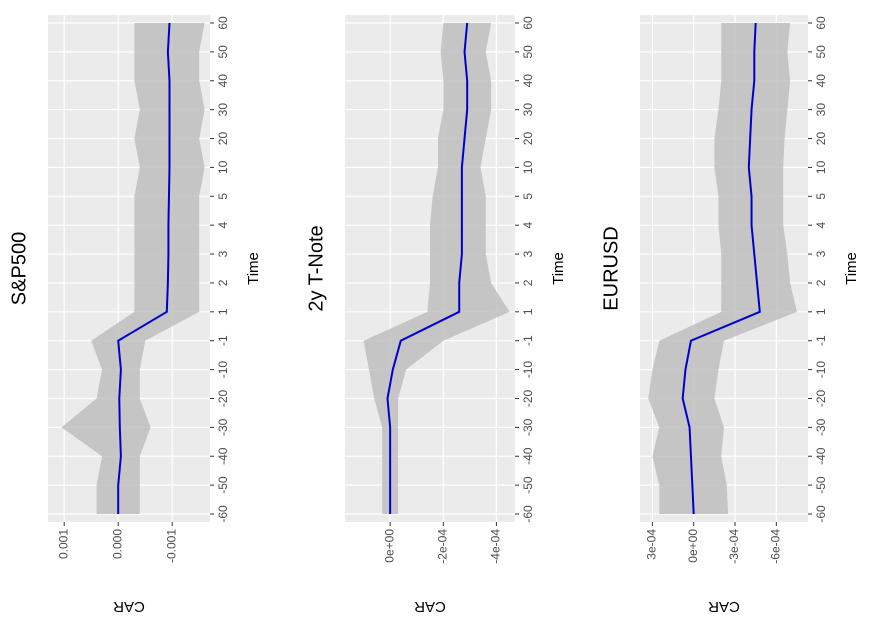 The width and height of the screenshot is (872, 629). What do you see at coordinates (316, 268) in the screenshot?
I see `chart-title: 2y T-Note` at bounding box center [316, 268].